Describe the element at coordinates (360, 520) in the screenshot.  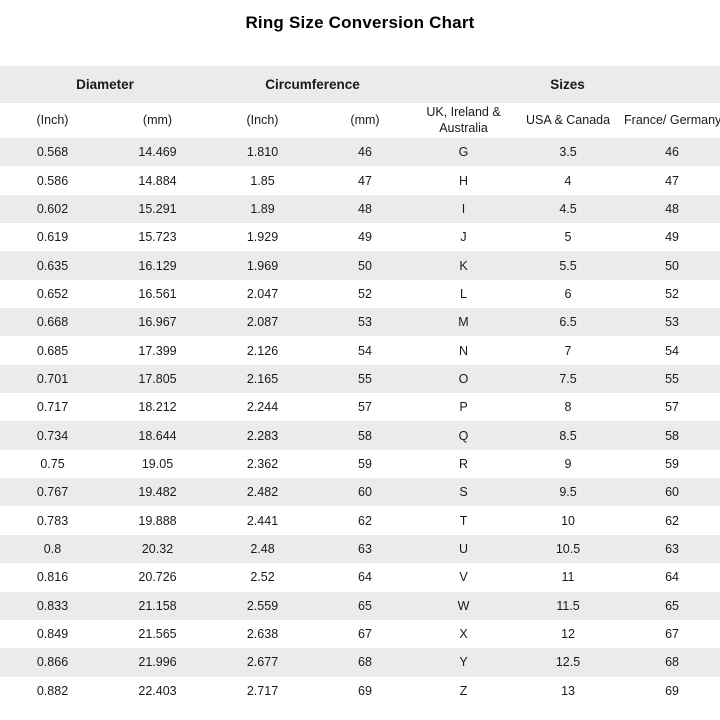
I see `table-row: 0.783 19.888 2.441 62 T 10 62` at that location.